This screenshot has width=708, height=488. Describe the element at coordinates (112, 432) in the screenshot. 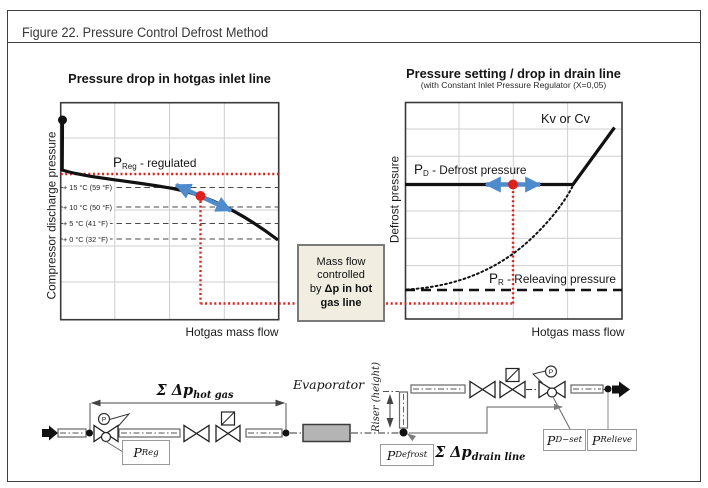

I see `hotgas-regulator-valve: P` at that location.